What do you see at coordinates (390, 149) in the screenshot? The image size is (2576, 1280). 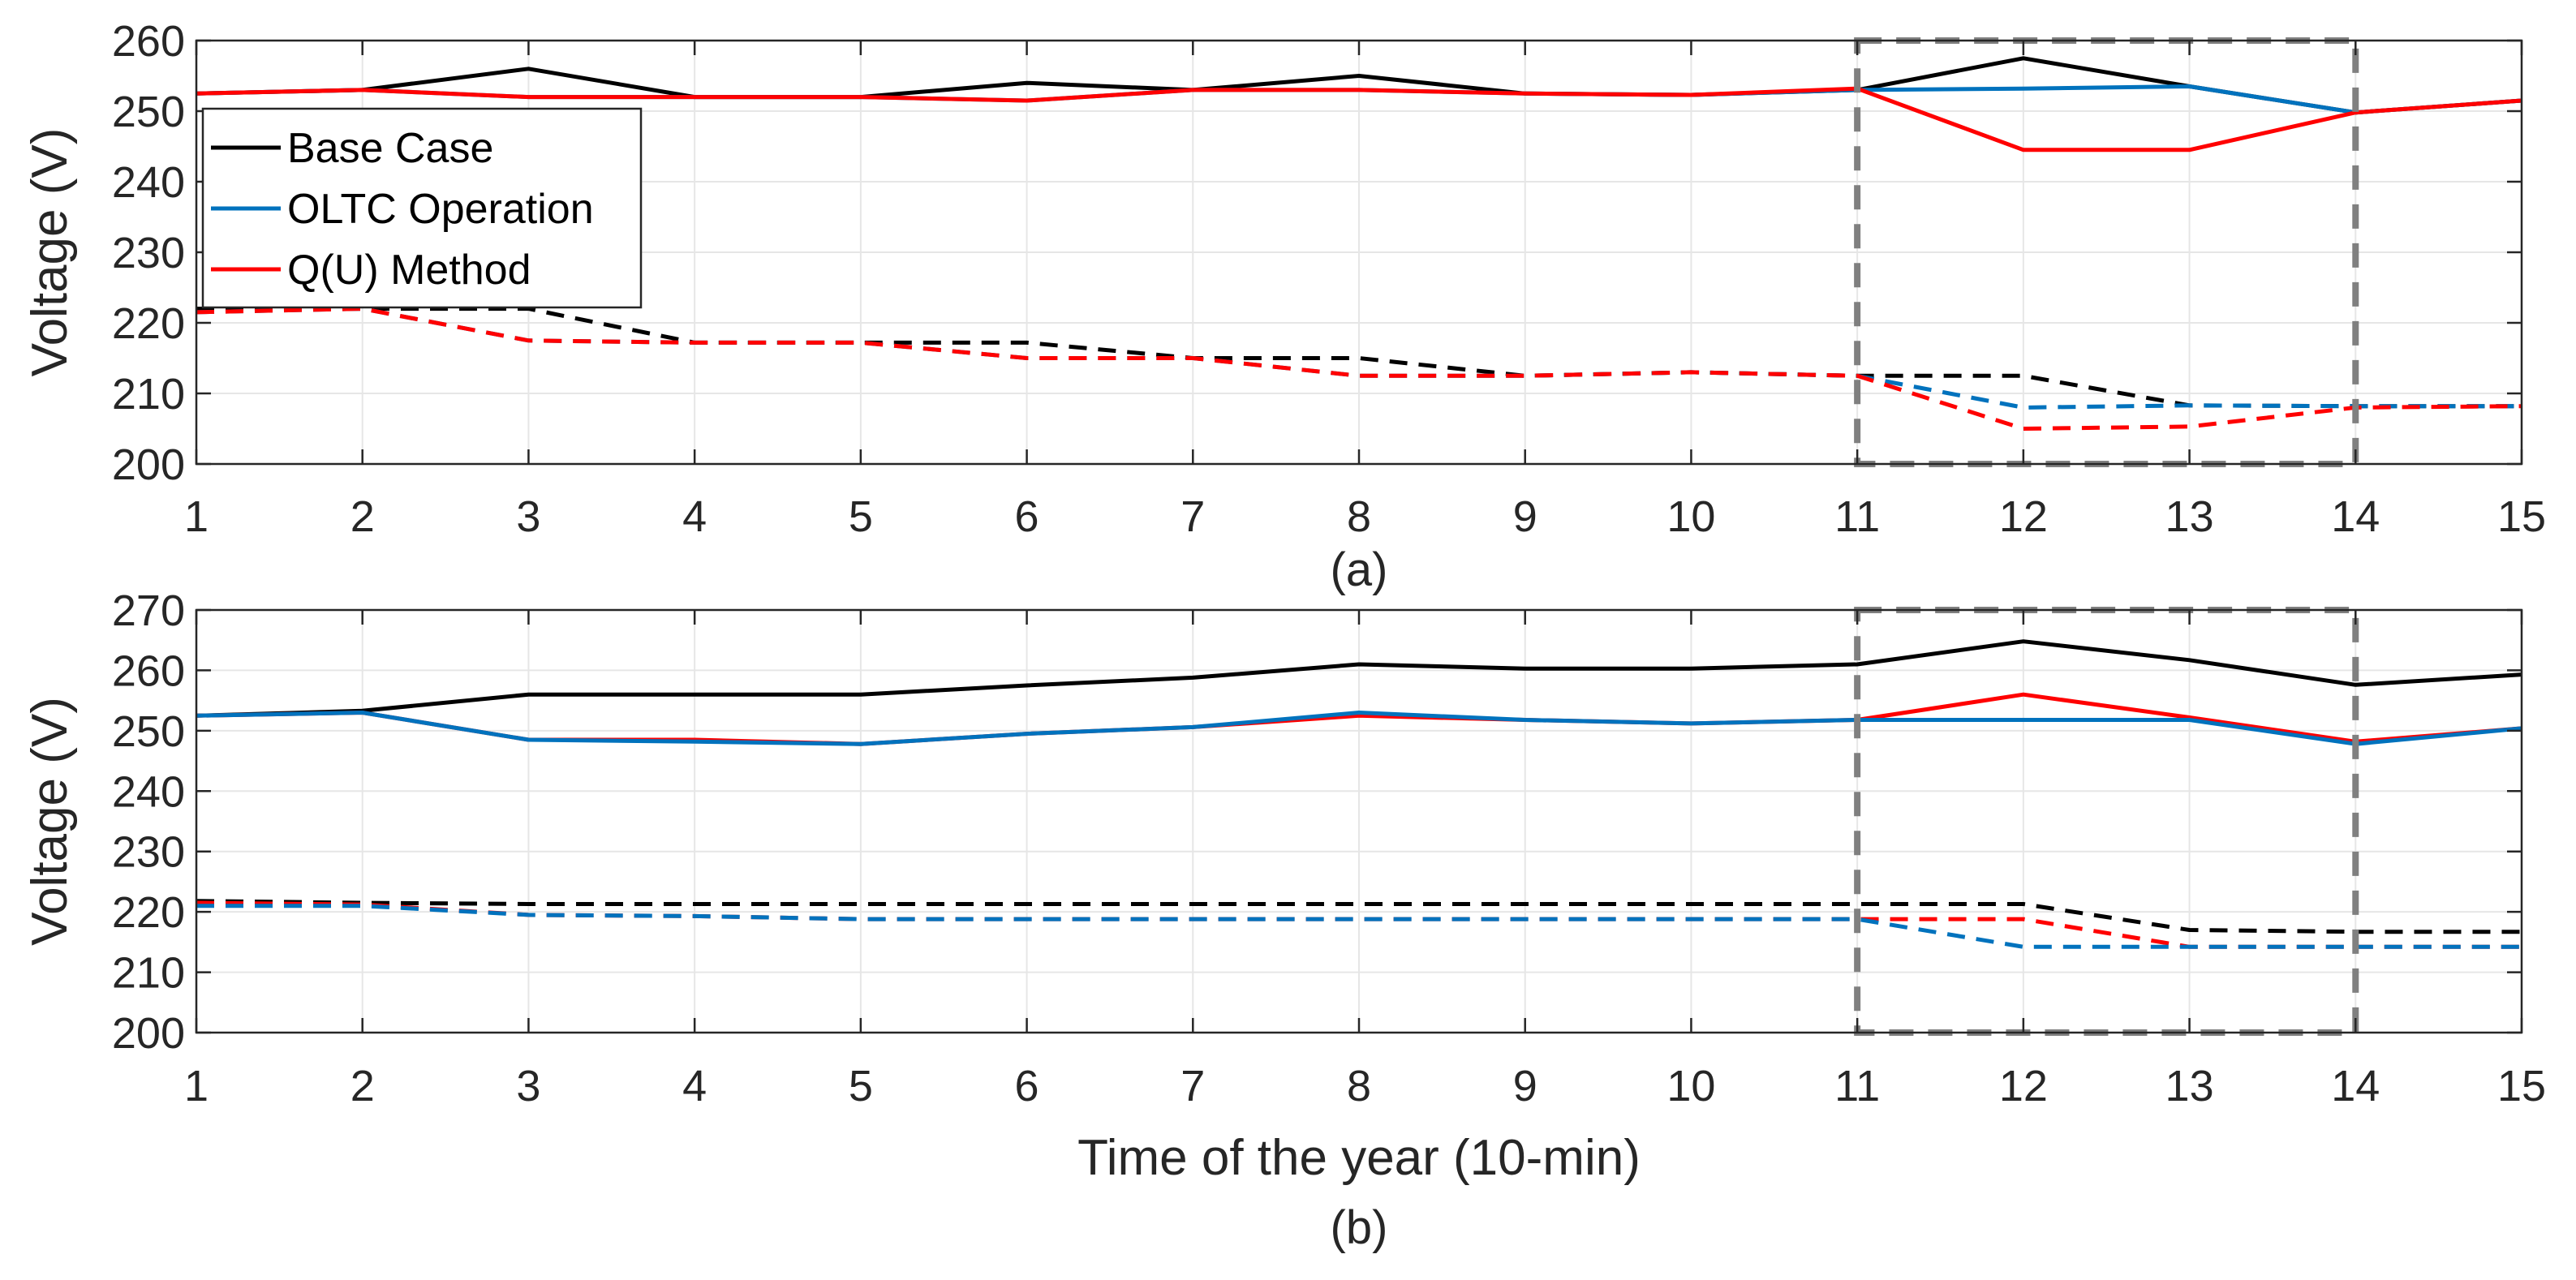 I see `legend-label-base-case: Base Case` at bounding box center [390, 149].